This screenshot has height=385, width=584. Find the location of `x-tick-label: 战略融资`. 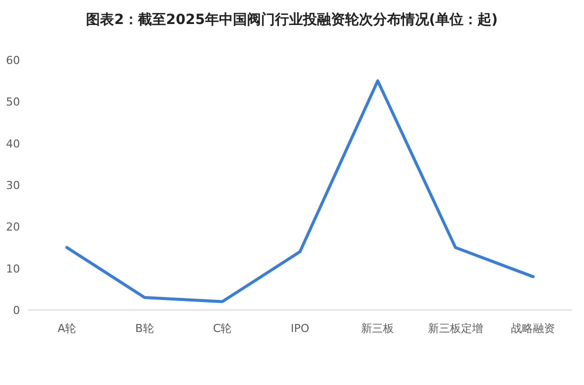

x-tick-label: 战略融资 is located at coordinates (533, 328).